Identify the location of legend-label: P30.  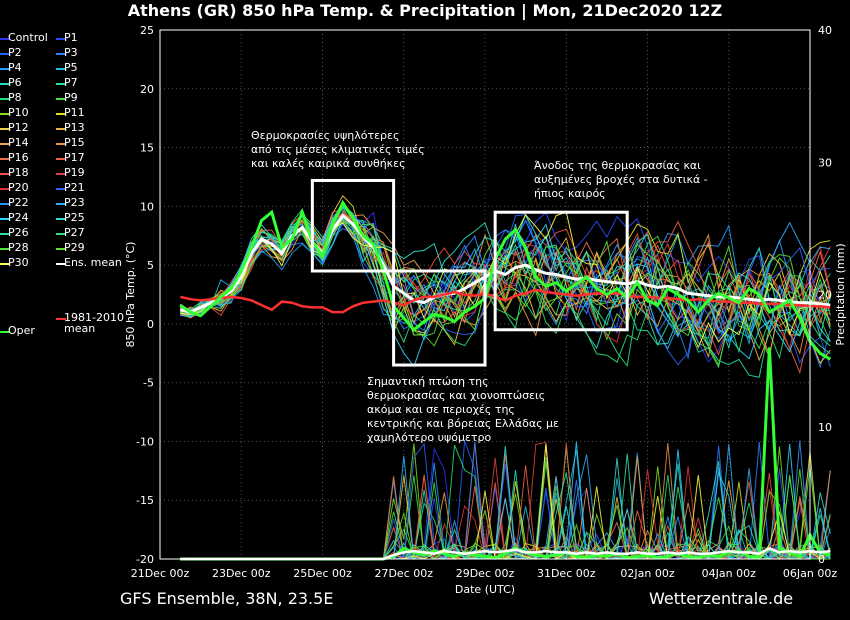
(18, 262).